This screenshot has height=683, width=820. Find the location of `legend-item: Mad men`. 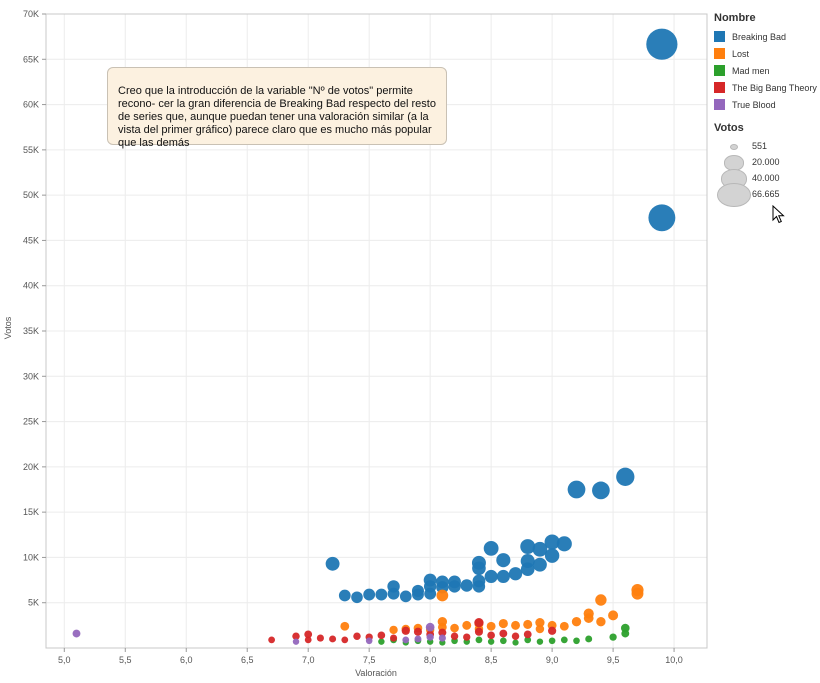

legend-item: Mad men is located at coordinates (767, 70).